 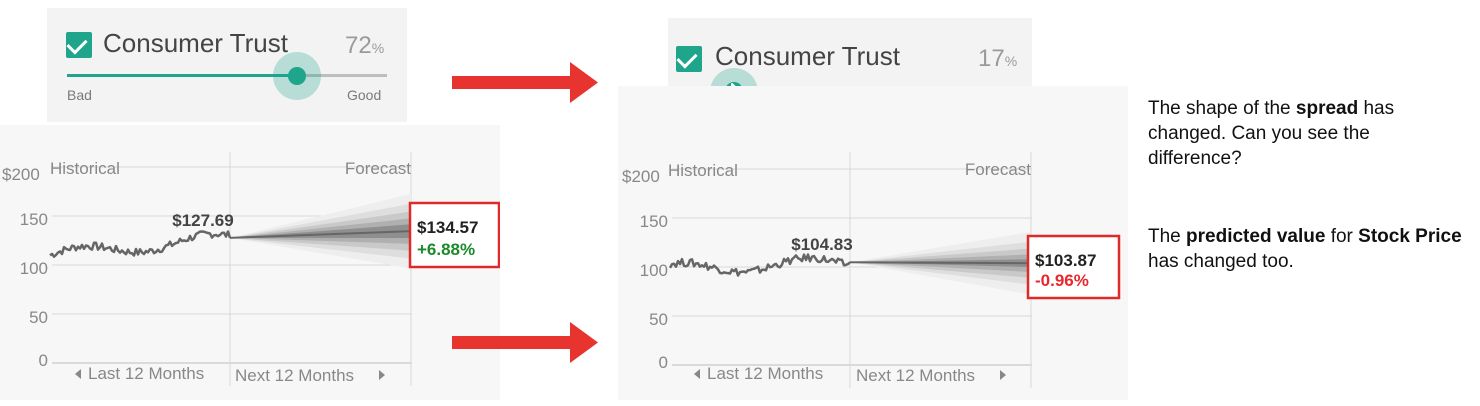 I want to click on current-value-label: $127.69, so click(x=202, y=220).